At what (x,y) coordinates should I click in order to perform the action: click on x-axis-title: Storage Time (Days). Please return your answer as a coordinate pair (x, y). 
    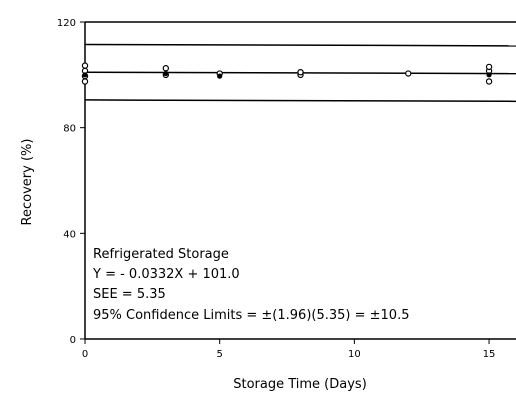
    Looking at the image, I should click on (300, 384).